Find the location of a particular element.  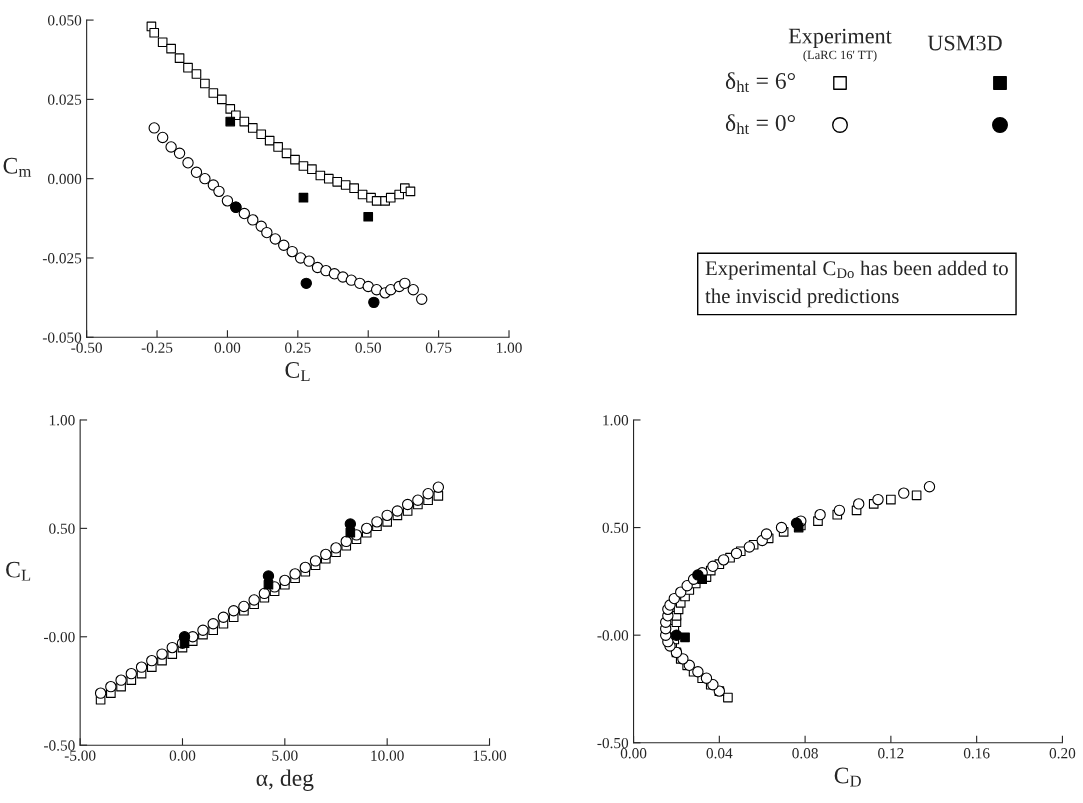

text: Experiment is located at coordinates (840, 38).